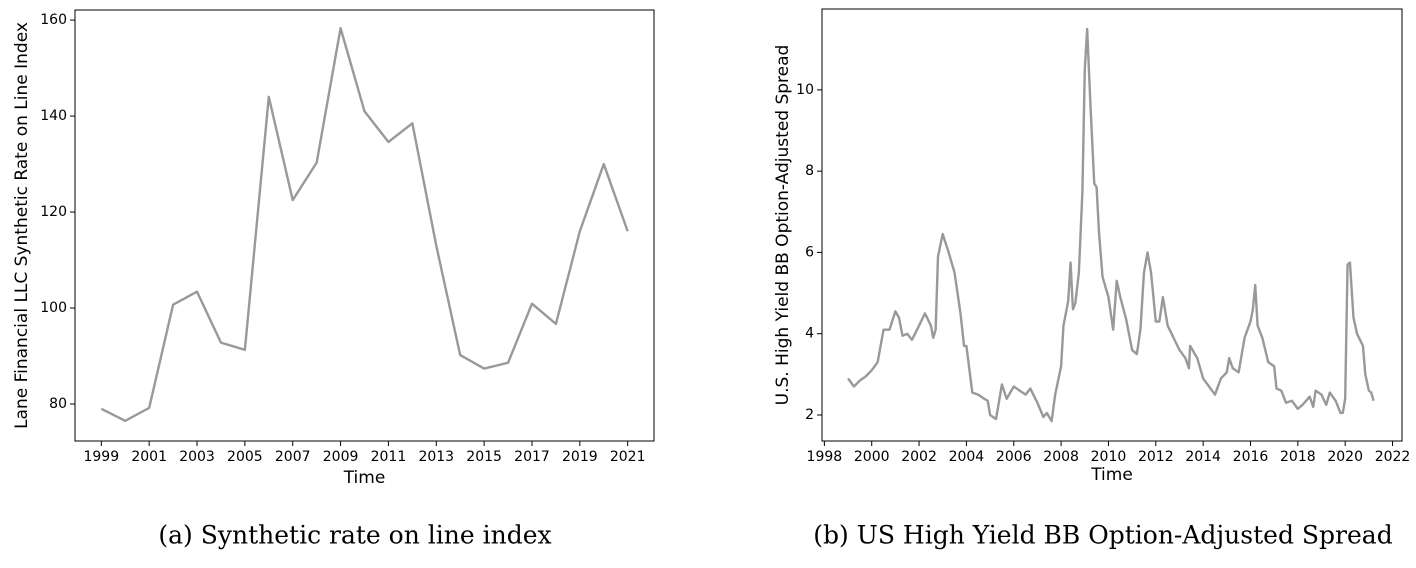 This screenshot has height=568, width=1416. I want to click on caption: (a) Synthetic rate on line index, so click(354, 535).